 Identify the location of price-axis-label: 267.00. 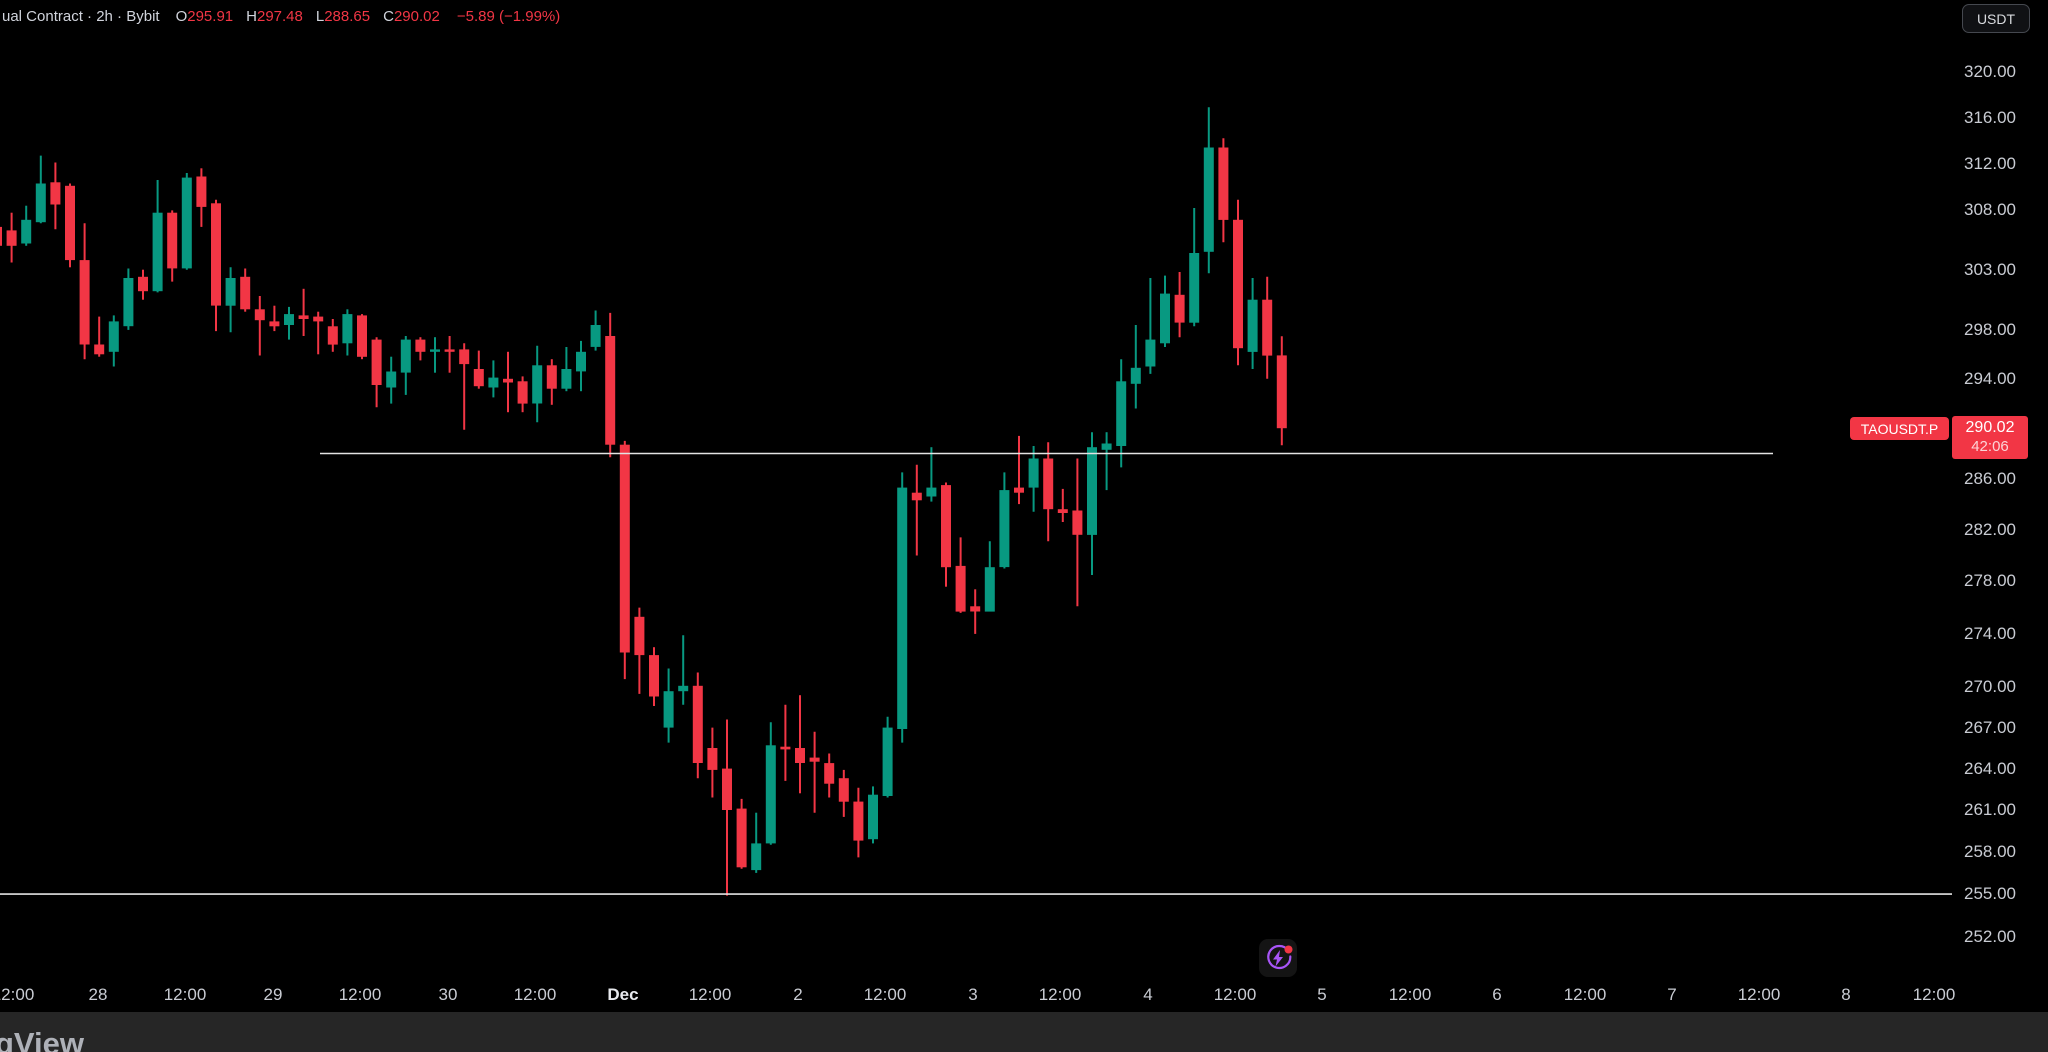
(1990, 727).